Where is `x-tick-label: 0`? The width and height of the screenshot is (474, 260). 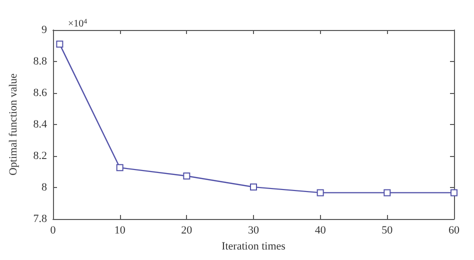 x-tick-label: 0 is located at coordinates (53, 230).